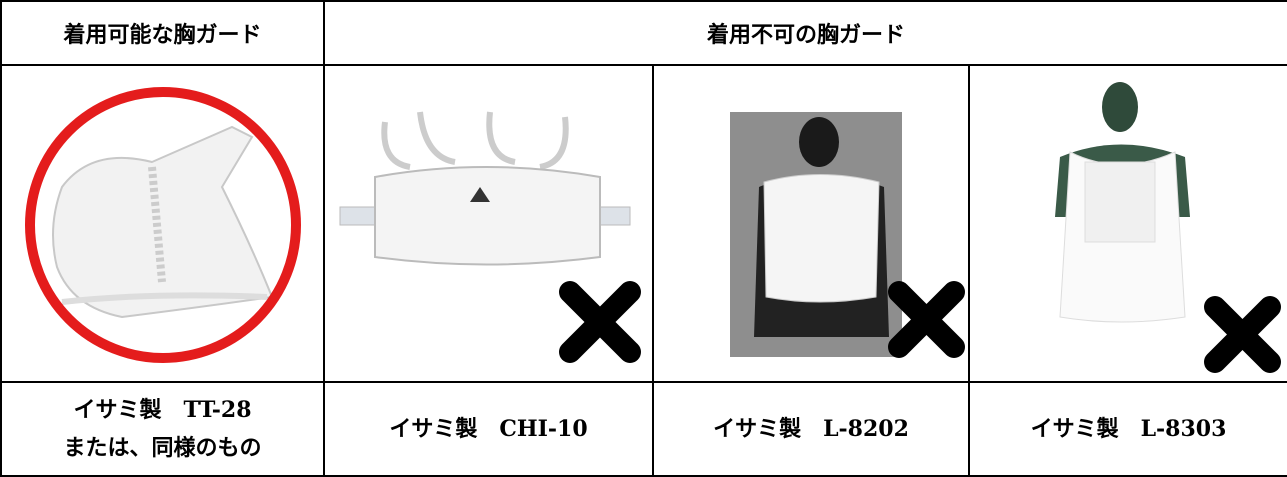 This screenshot has height=477, width=1287. Describe the element at coordinates (162, 33) in the screenshot. I see `header-cell: 着用可能な胸ガード` at that location.